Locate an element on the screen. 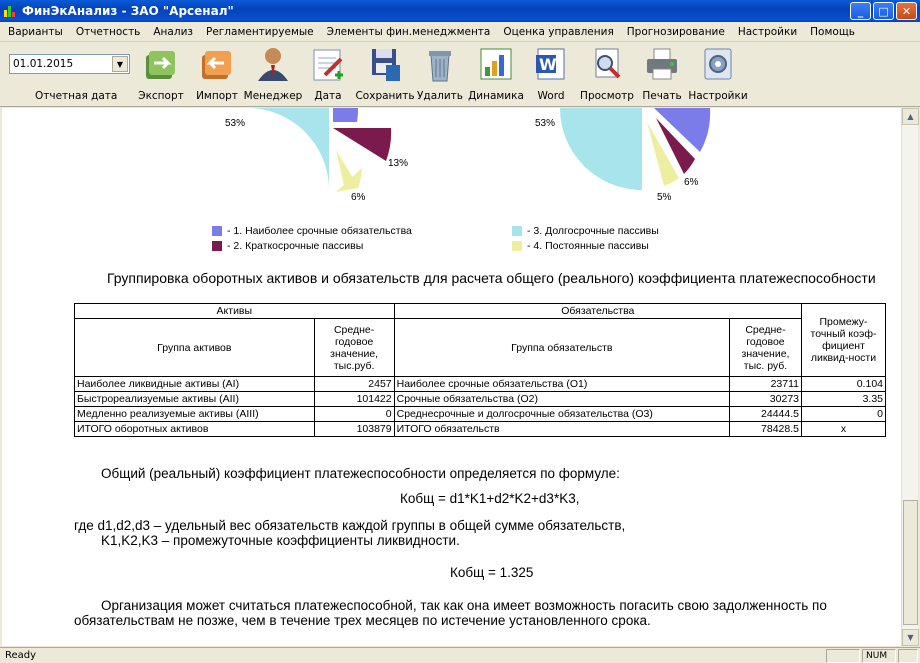 This screenshot has height=663, width=920. pie2-pct-6: 6% is located at coordinates (691, 182).